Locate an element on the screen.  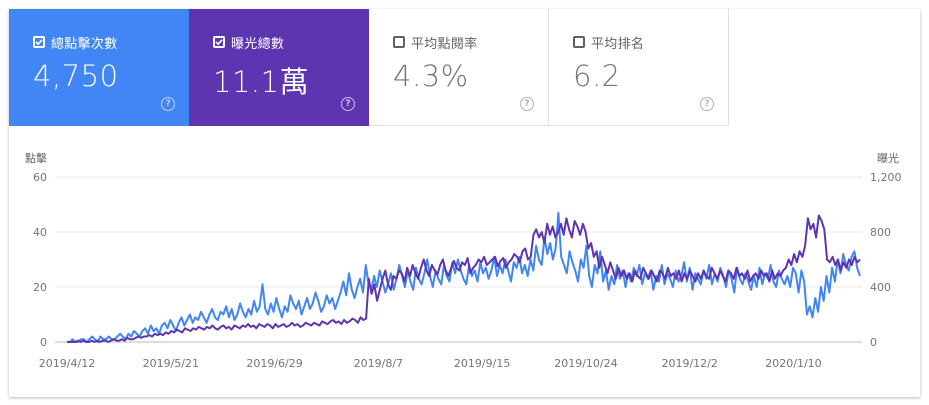
x-tick-label: 2019/9/15 is located at coordinates (482, 363).